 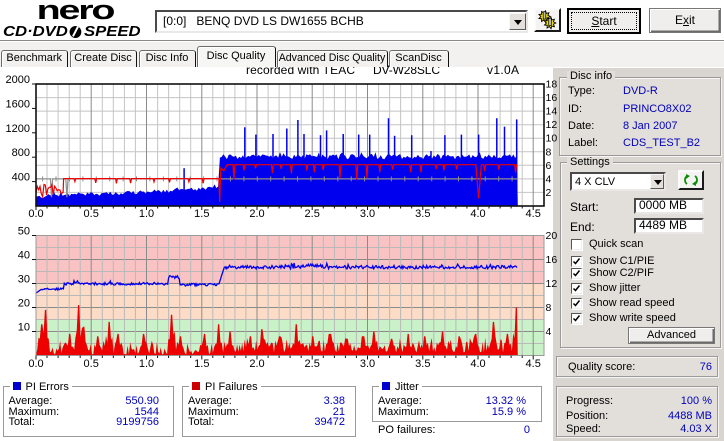 What do you see at coordinates (24, 280) in the screenshot?
I see `svg-text: 30` at bounding box center [24, 280].